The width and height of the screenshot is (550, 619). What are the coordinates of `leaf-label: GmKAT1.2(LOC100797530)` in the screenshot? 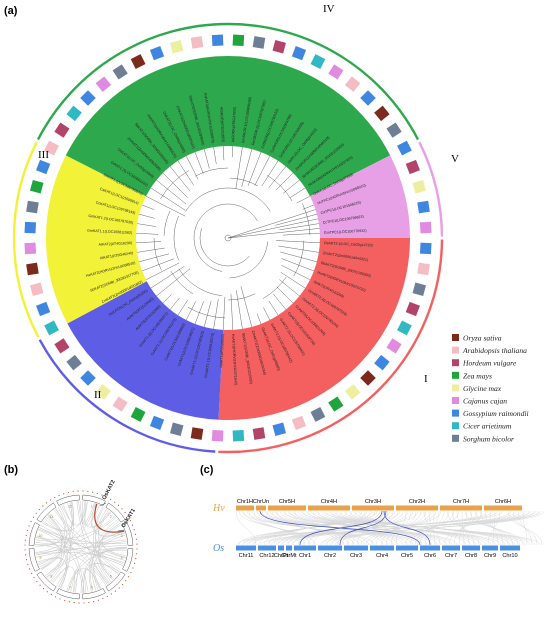 It's located at (110, 219).